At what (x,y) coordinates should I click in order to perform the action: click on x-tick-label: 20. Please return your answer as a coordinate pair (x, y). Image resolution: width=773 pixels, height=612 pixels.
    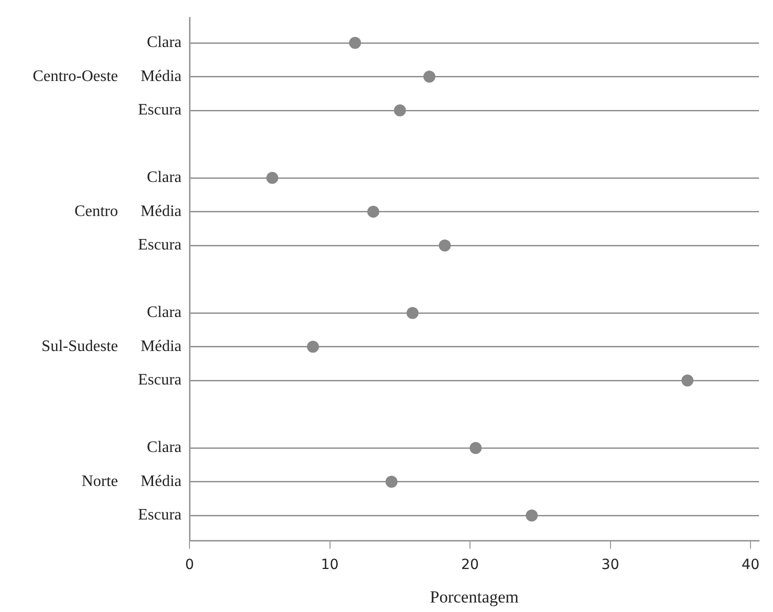
    Looking at the image, I should click on (470, 564).